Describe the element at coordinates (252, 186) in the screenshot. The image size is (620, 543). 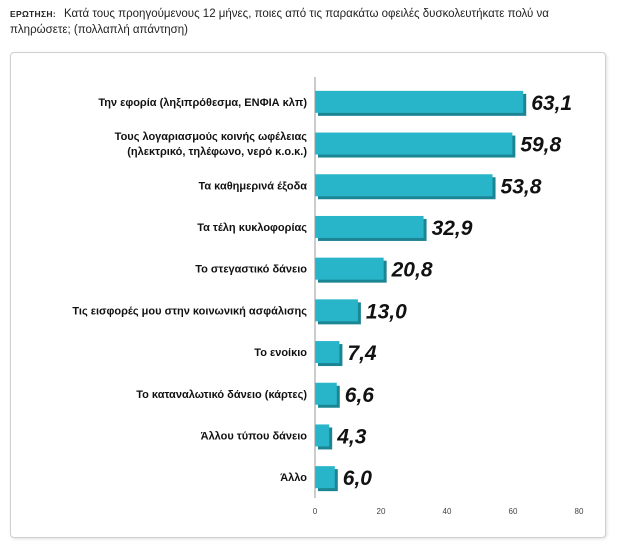
I see `category-label: Τα καθημερινά έξοδα` at that location.